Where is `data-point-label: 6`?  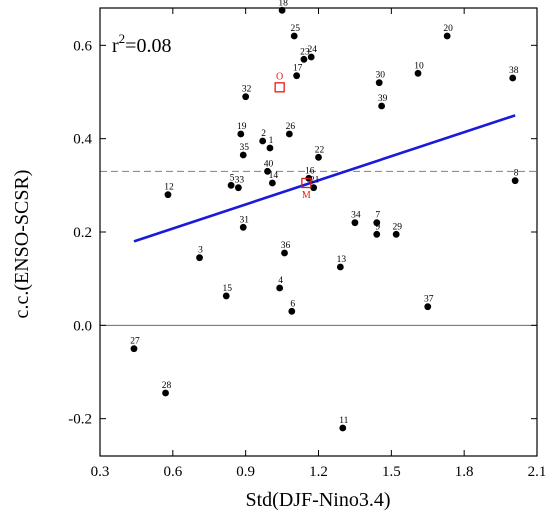 data-point-label: 6 is located at coordinates (292, 304).